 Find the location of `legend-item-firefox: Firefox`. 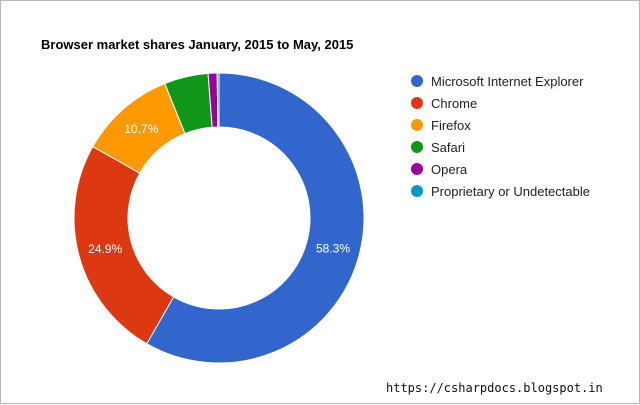

legend-item-firefox: Firefox is located at coordinates (500, 125).